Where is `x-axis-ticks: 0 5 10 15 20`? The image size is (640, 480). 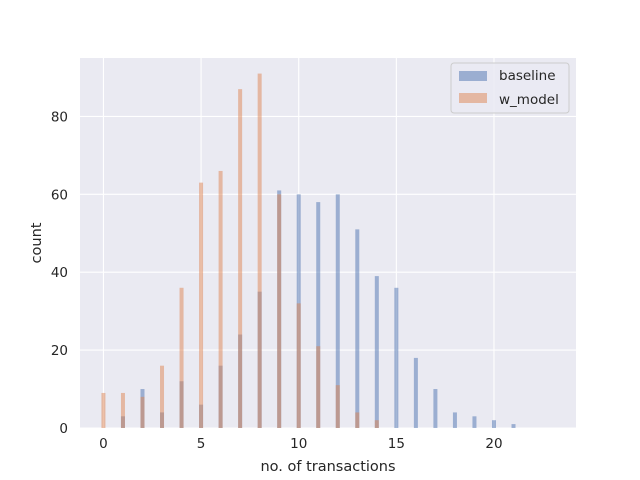 x-axis-ticks: 0 5 10 15 20 is located at coordinates (300, 444).